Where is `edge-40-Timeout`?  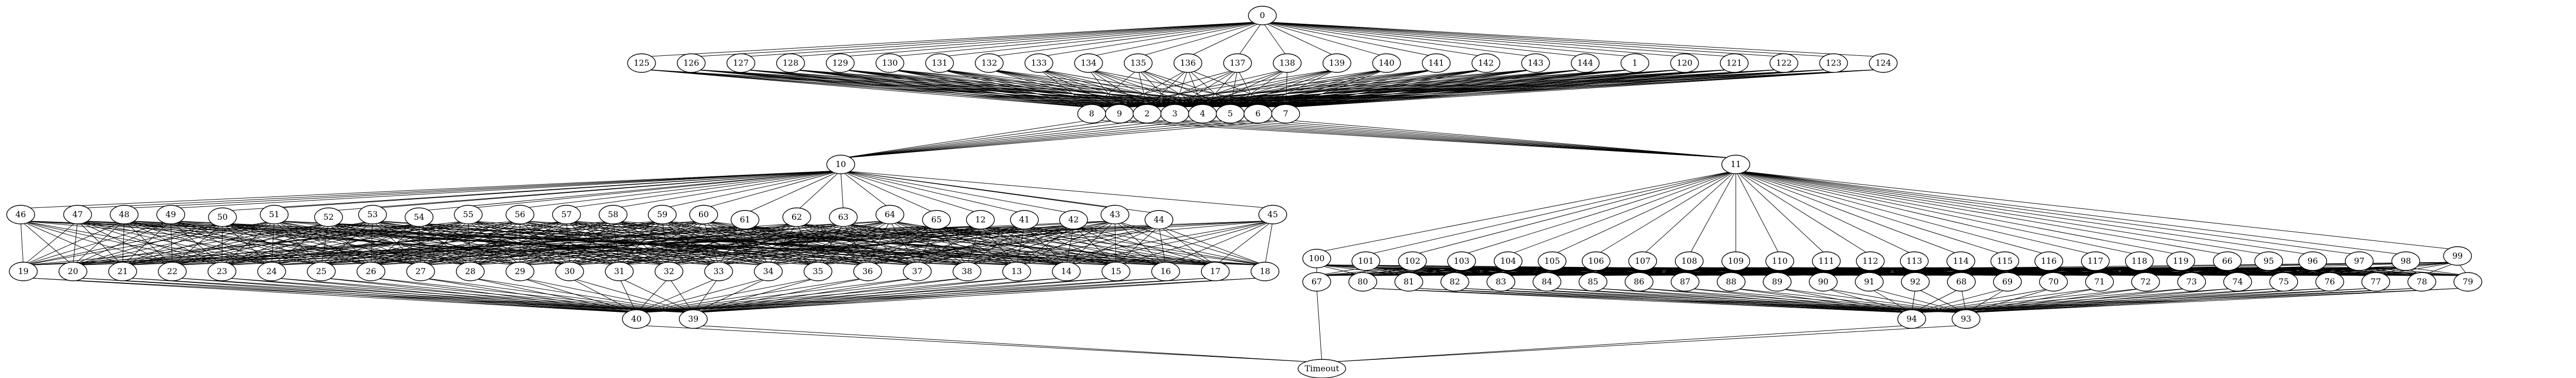
edge-40-Timeout is located at coordinates (979, 344).